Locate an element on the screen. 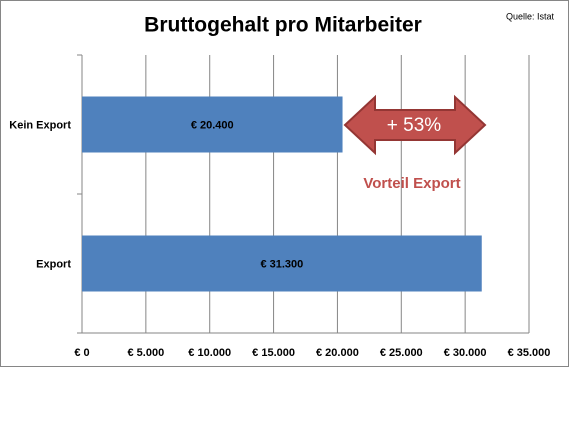 This screenshot has width=569, height=430. arrow-label: + 53% is located at coordinates (414, 125).